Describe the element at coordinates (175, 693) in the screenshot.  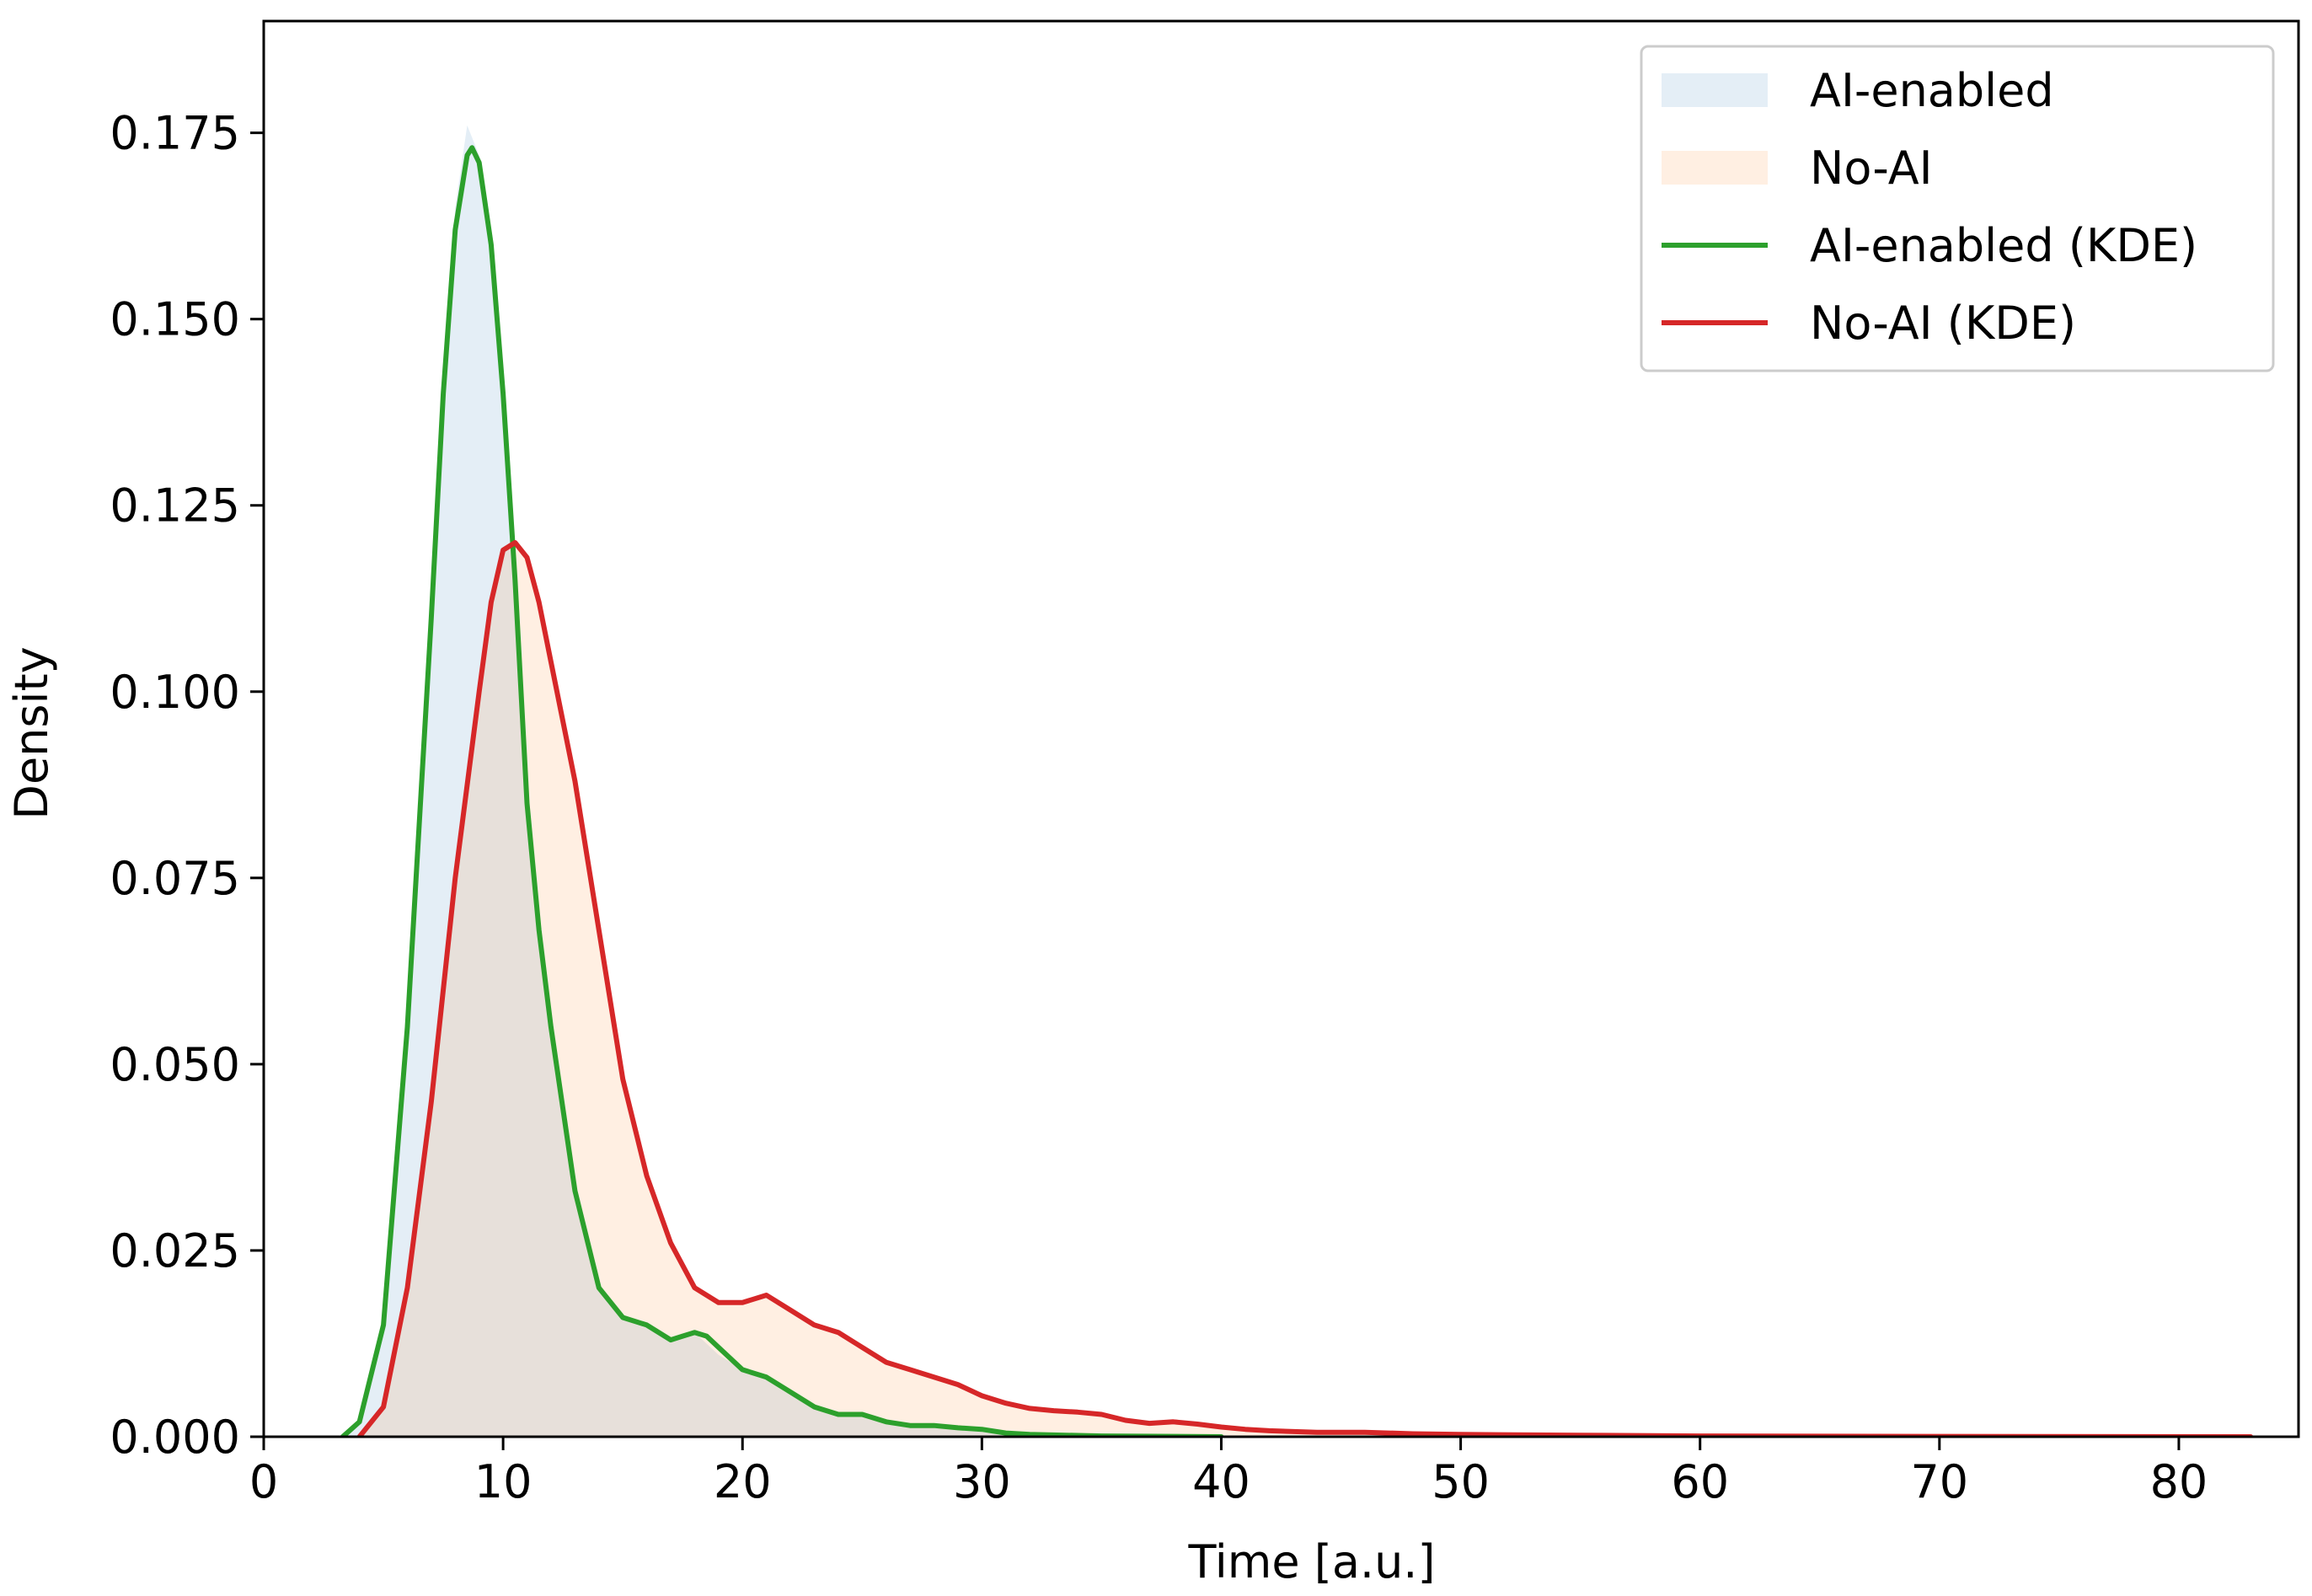
I see `y-tick-label: 0.100` at that location.